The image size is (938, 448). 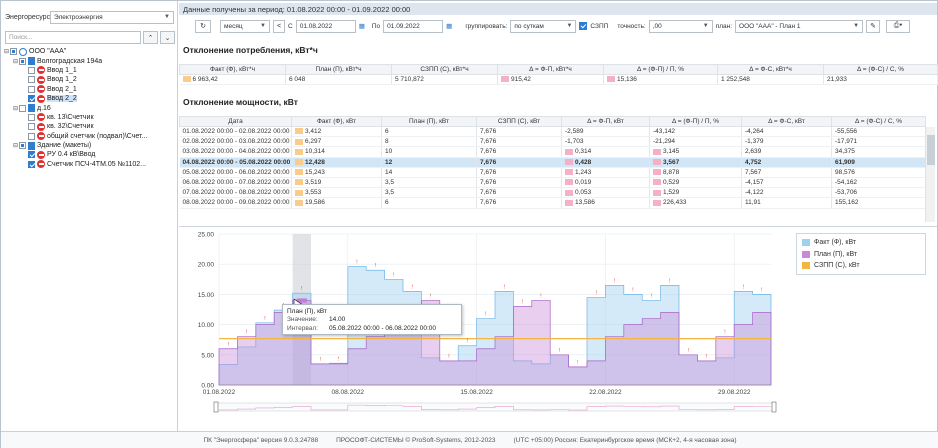 What do you see at coordinates (429, 121) in the screenshot?
I see `power-header: План (П), кВт` at bounding box center [429, 121].